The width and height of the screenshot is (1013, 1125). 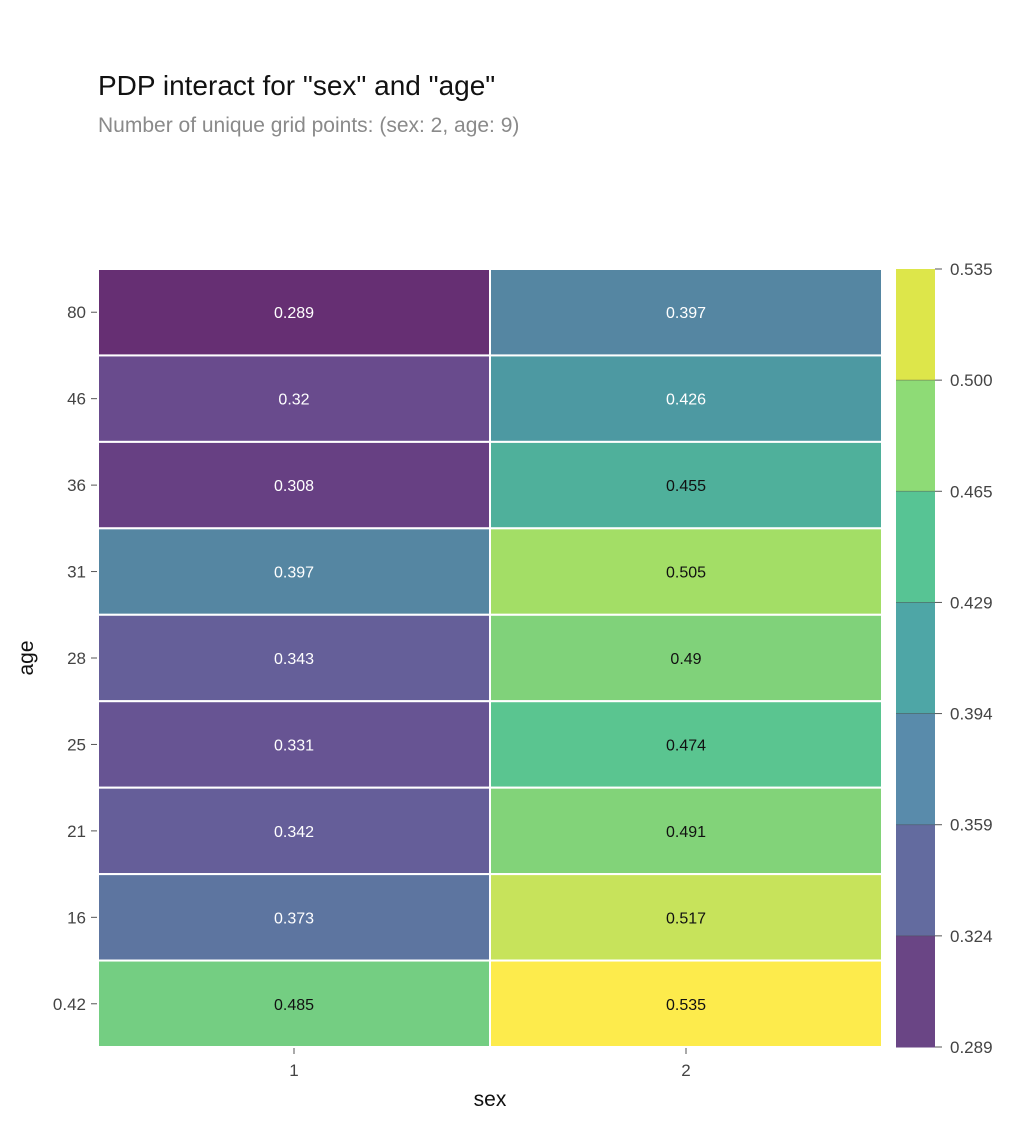 What do you see at coordinates (490, 1099) in the screenshot?
I see `x-axis-label: sex` at bounding box center [490, 1099].